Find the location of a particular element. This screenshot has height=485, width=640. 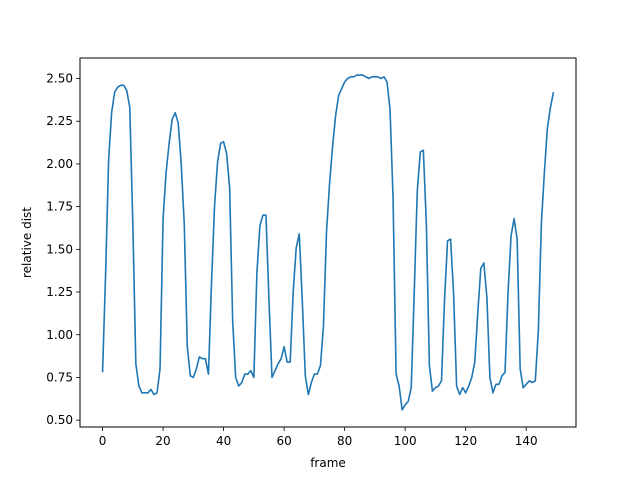

x-tick-label: 140 is located at coordinates (526, 441).